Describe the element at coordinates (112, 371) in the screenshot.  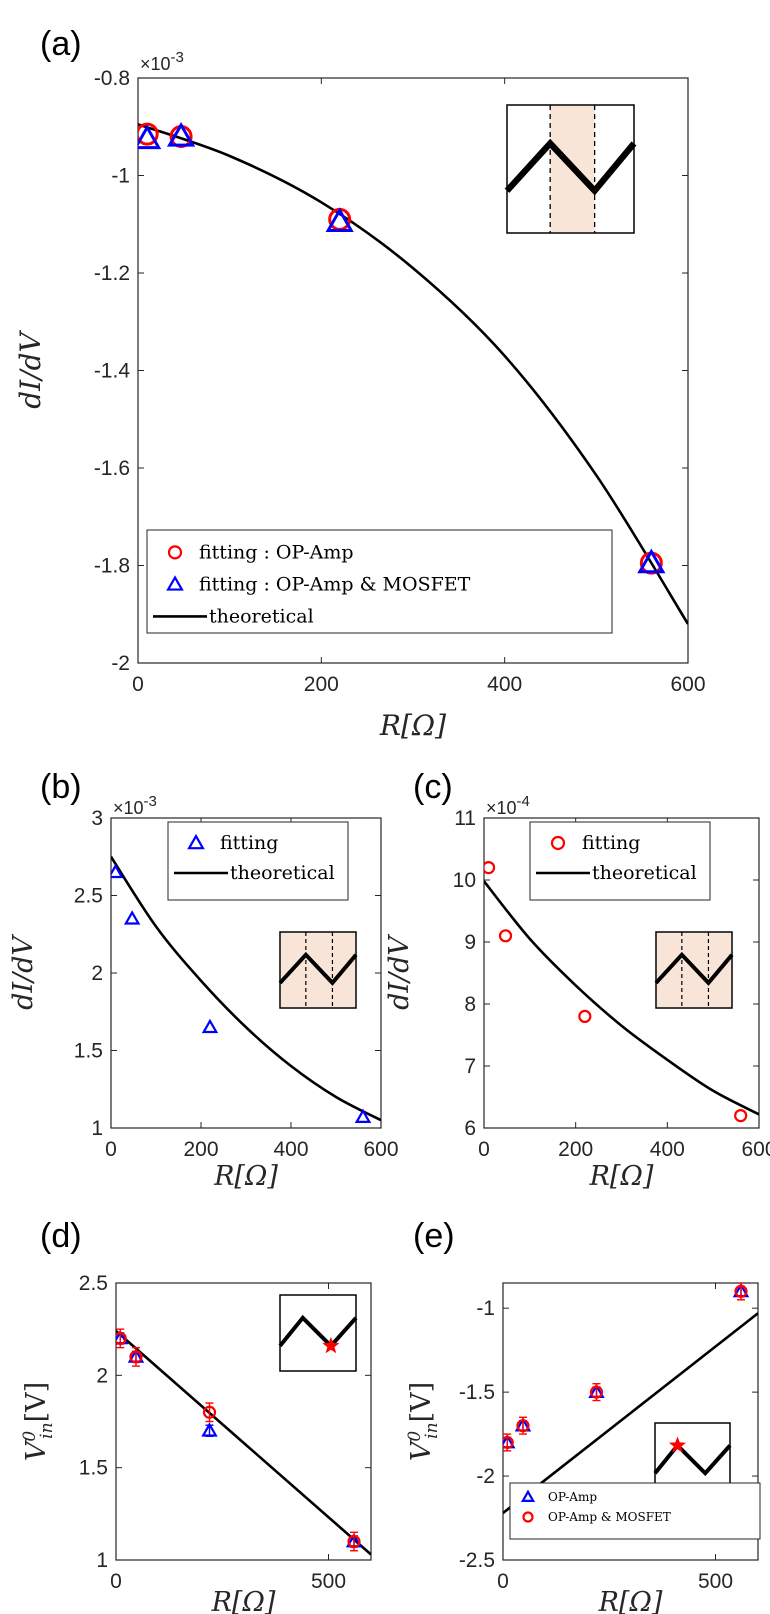
I see `y-tick-label: -1.4` at that location.